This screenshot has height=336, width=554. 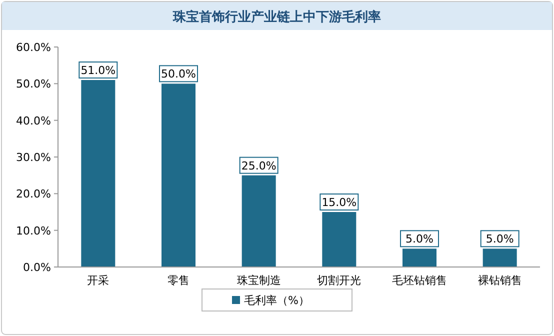 I want to click on x-tick-label: 切割开光, so click(x=339, y=280).